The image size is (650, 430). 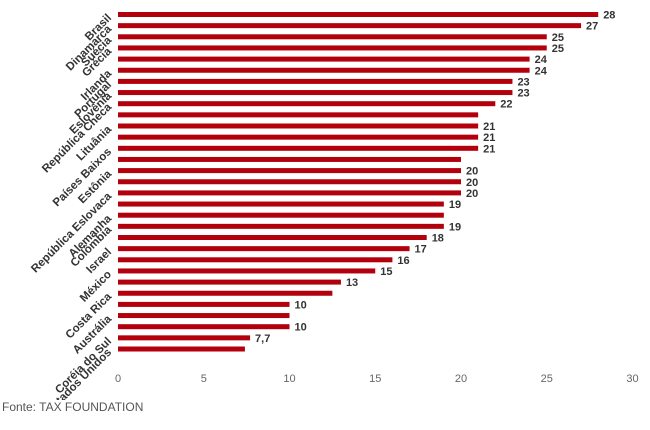 What do you see at coordinates (547, 379) in the screenshot?
I see `x-tick-label: 25` at bounding box center [547, 379].